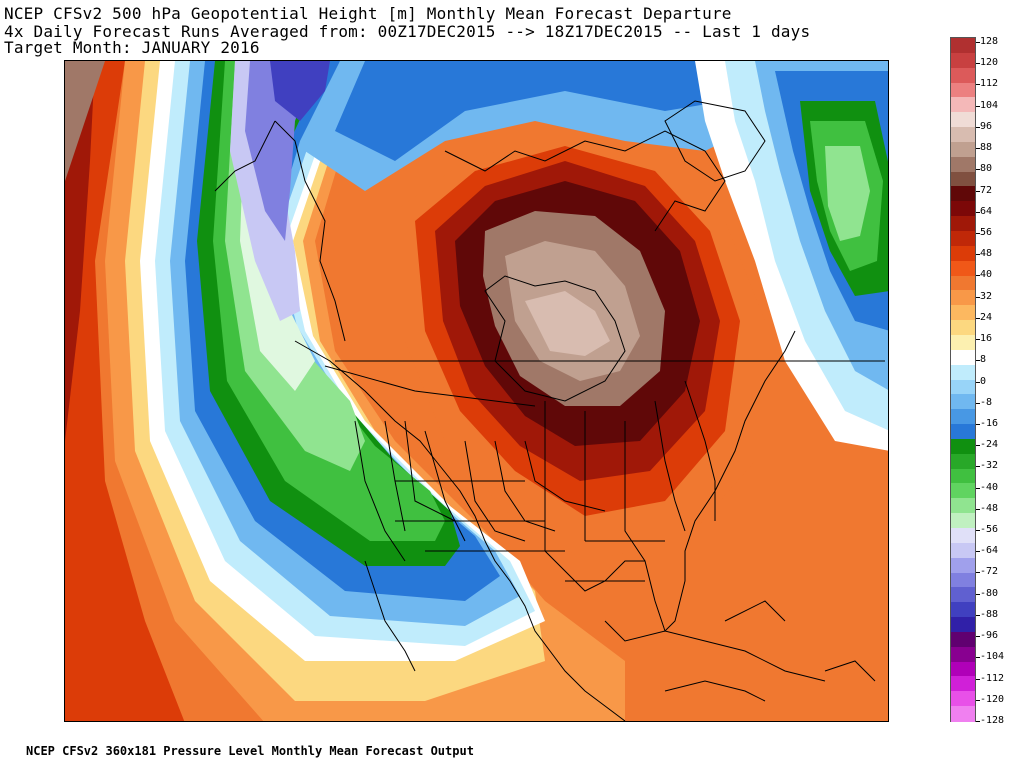 The image size is (1024, 768). What do you see at coordinates (989, 63) in the screenshot?
I see `colorbar-label: 120` at bounding box center [989, 63].